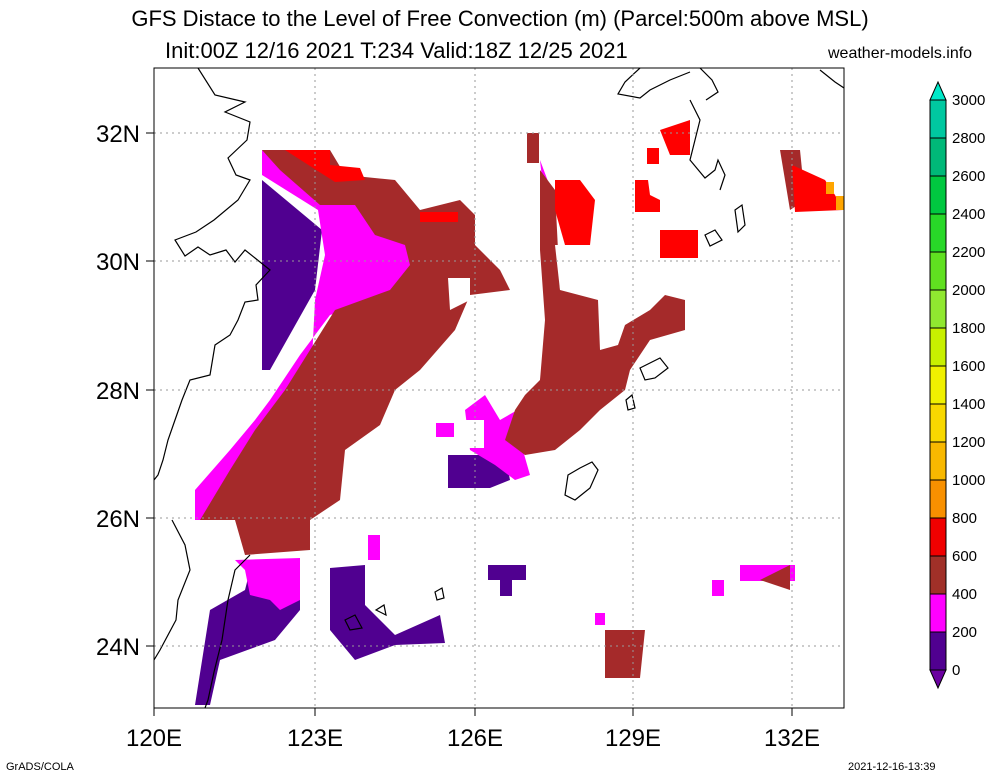  Describe the element at coordinates (968, 100) in the screenshot. I see `colorbar-label: 3000` at that location.